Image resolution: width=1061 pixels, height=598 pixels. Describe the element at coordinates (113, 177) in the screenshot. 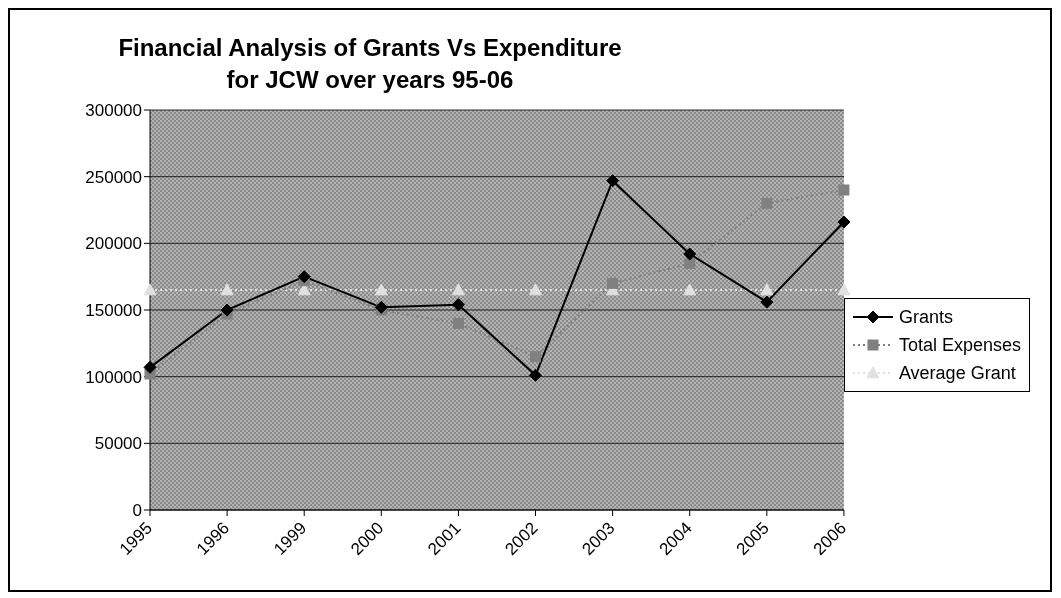

I see `y-tick-label: 250000` at that location.